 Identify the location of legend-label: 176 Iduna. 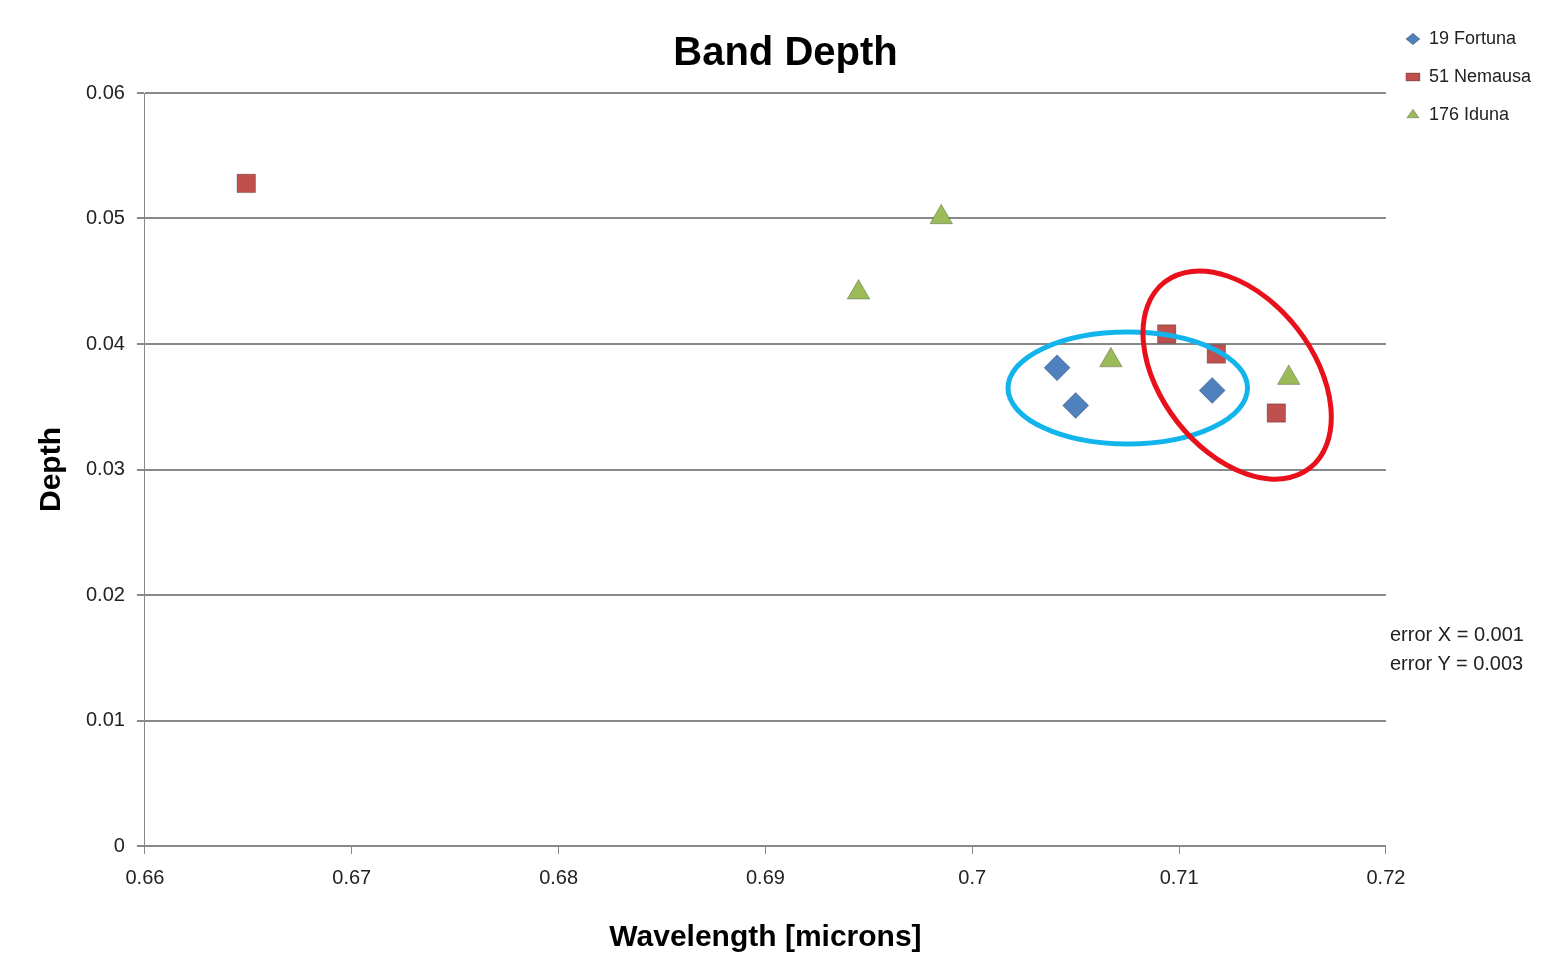
(1469, 113).